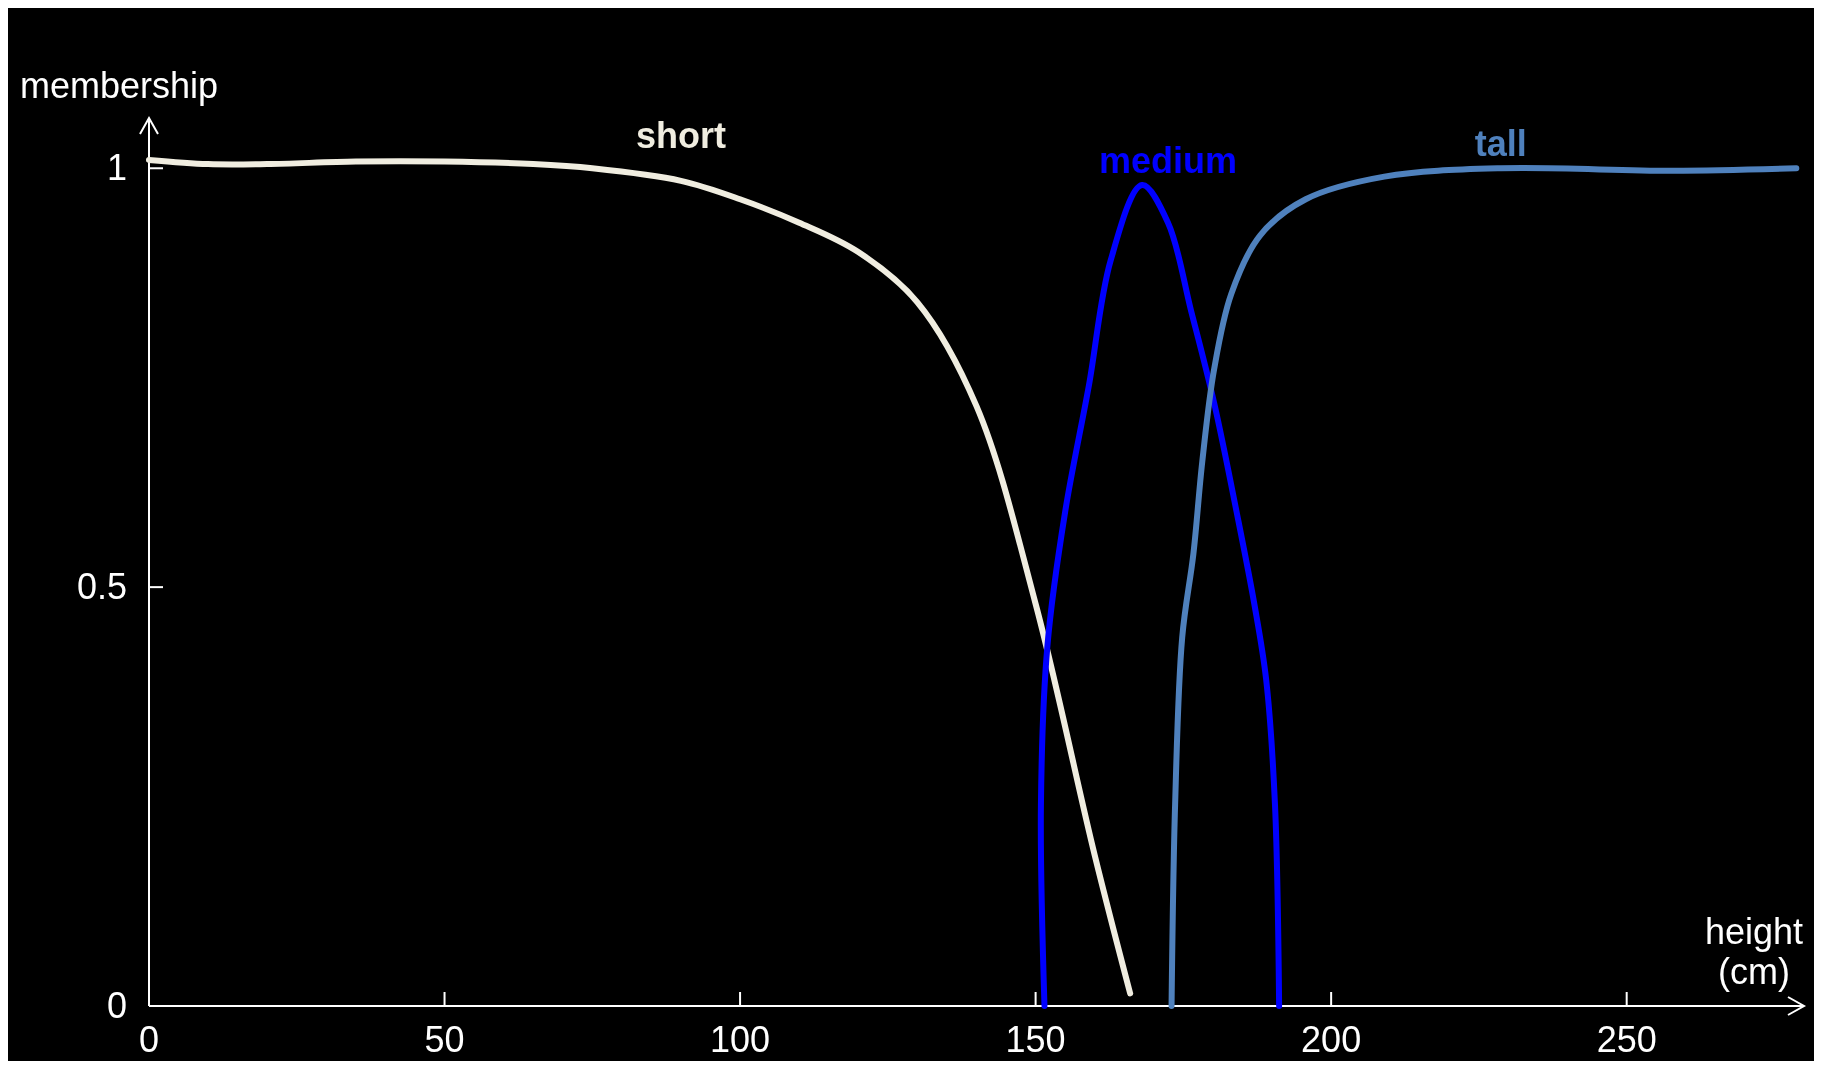 Image resolution: width=1822 pixels, height=1069 pixels. What do you see at coordinates (119, 85) in the screenshot?
I see `y-axis-title: membership` at bounding box center [119, 85].